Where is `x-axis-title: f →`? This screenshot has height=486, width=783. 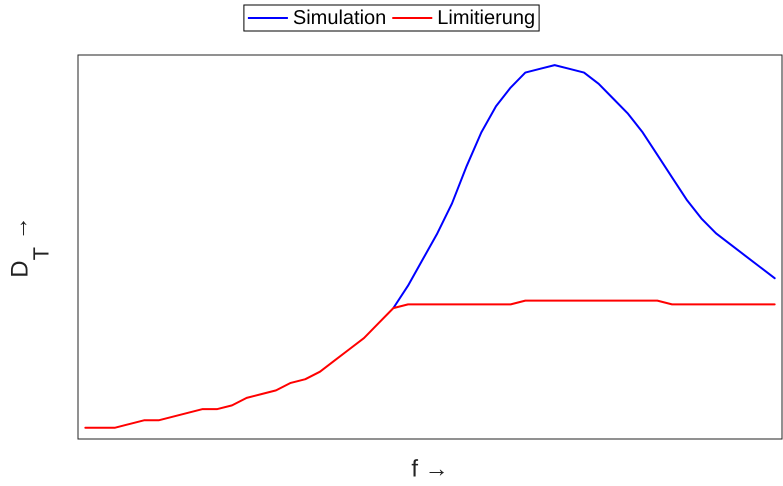
x-axis-title: f → is located at coordinates (430, 469).